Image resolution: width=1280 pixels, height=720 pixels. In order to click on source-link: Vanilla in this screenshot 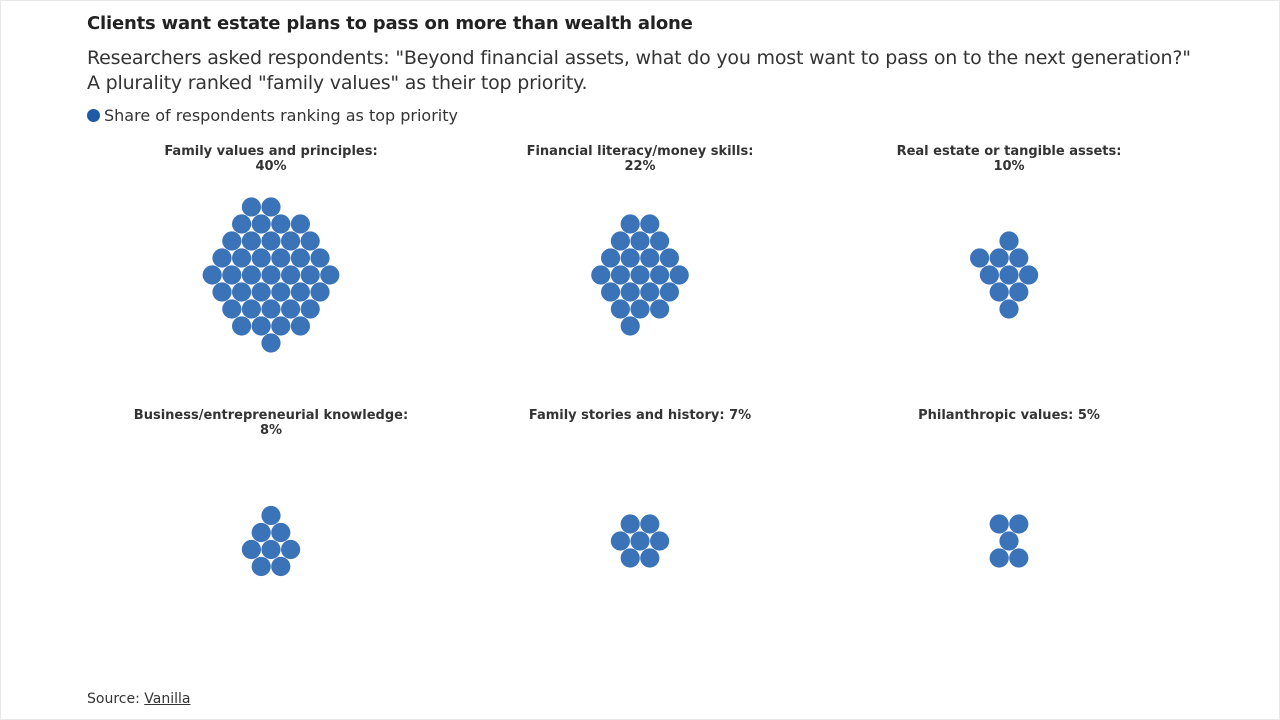, I will do `click(167, 699)`.